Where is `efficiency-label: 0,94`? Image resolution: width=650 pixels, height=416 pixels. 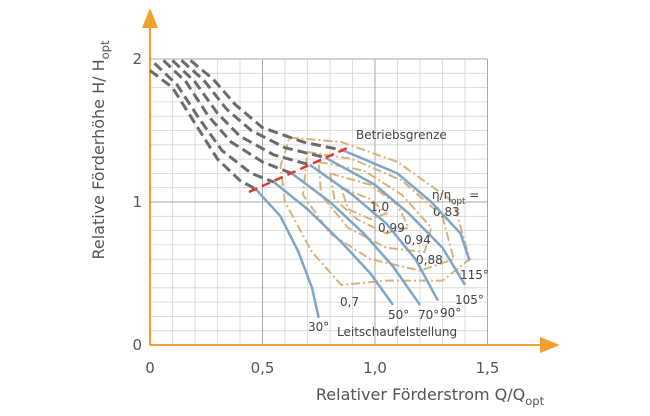 efficiency-label: 0,94 is located at coordinates (417, 240).